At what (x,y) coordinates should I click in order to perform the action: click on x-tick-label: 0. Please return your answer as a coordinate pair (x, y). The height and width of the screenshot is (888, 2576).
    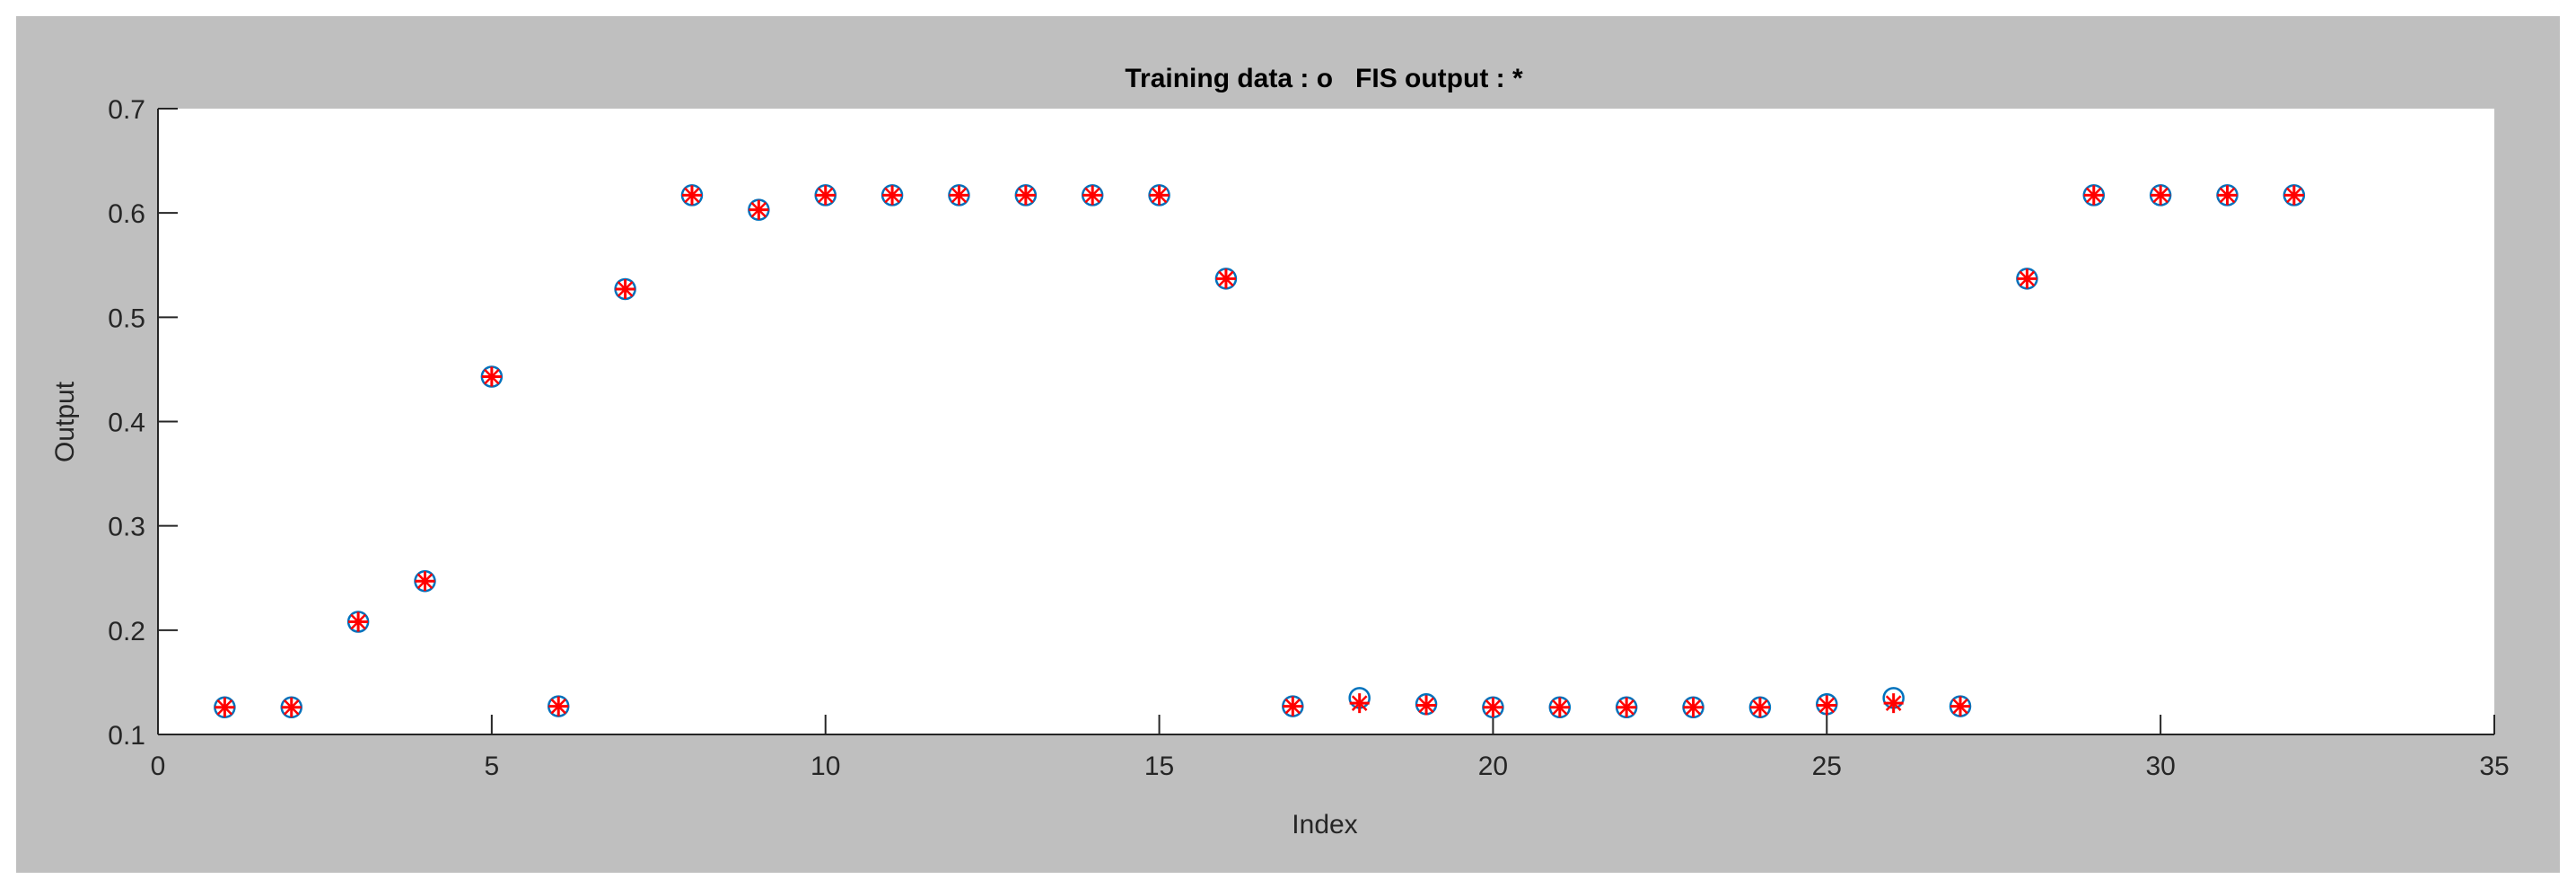
    Looking at the image, I should click on (158, 766).